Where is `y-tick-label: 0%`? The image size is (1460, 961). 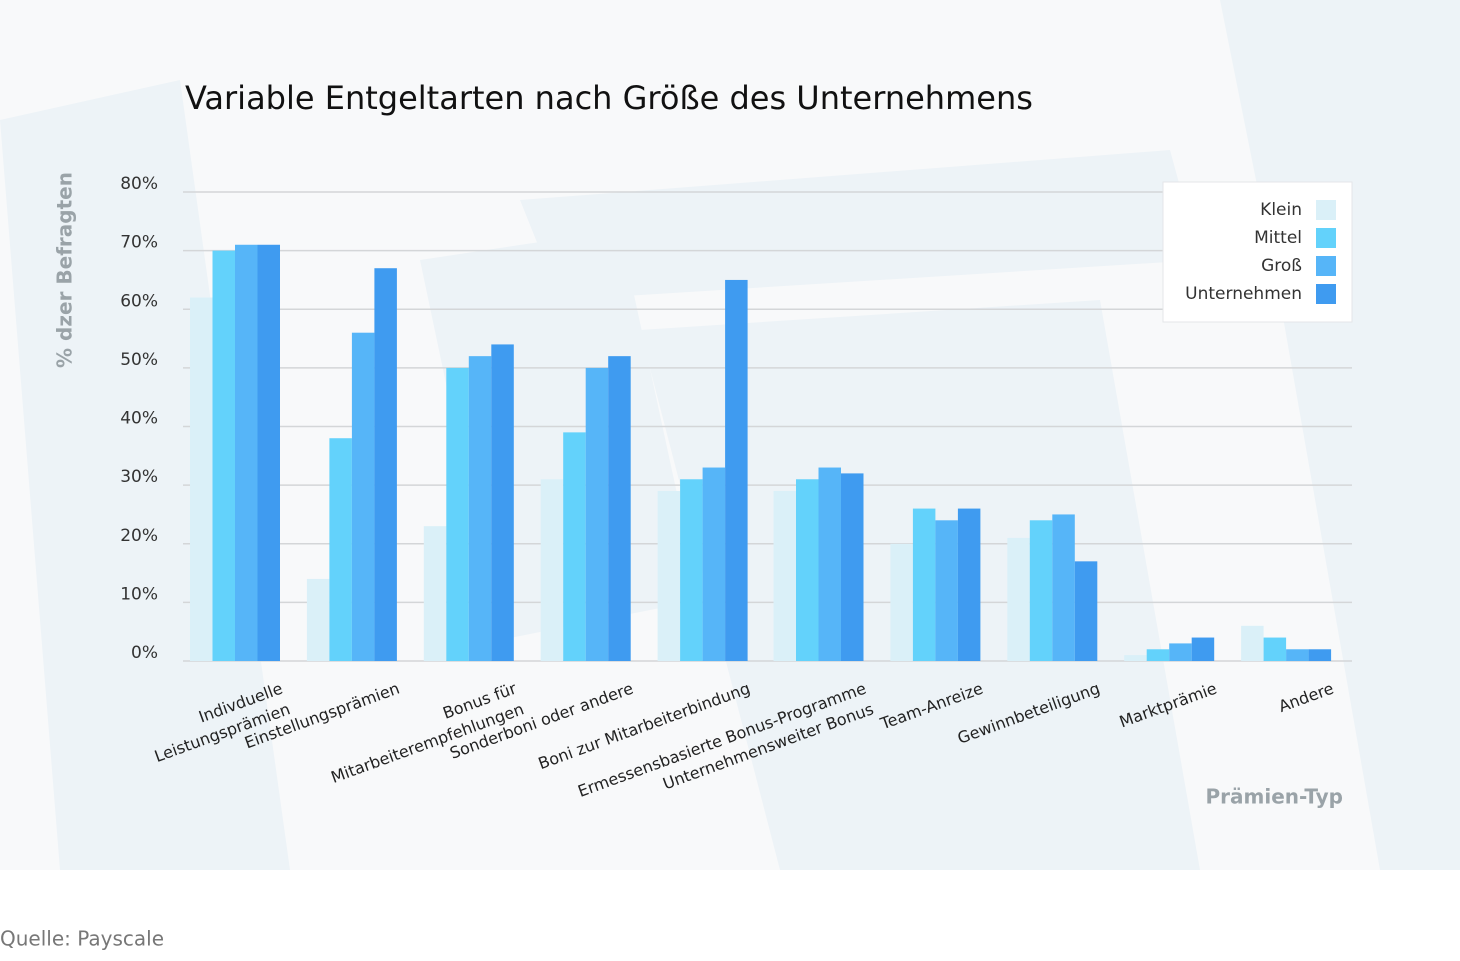 y-tick-label: 0% is located at coordinates (144, 653).